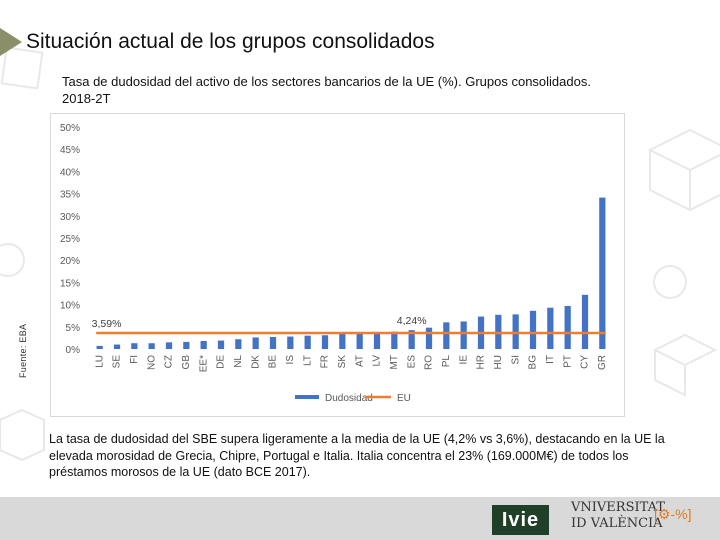 Image resolution: width=720 pixels, height=540 pixels. I want to click on y-tick-label: 35%, so click(70, 195).